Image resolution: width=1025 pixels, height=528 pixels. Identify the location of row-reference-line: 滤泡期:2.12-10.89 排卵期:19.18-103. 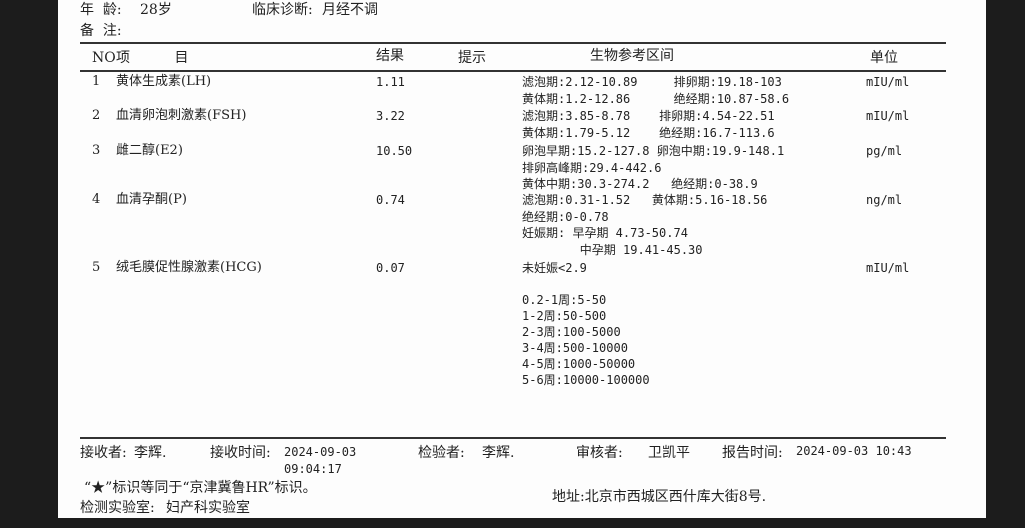
(652, 82).